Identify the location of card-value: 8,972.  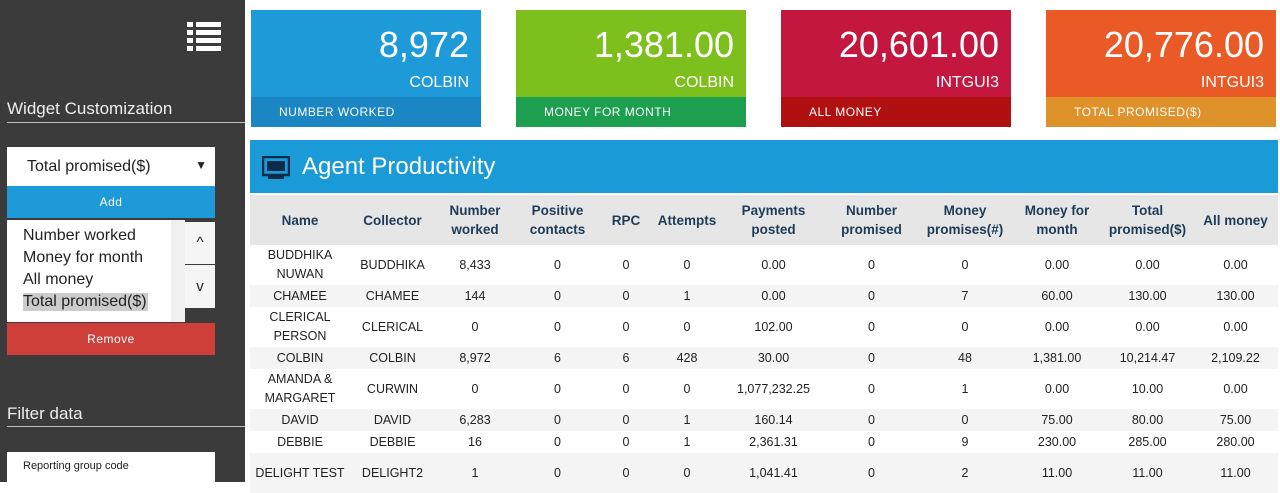
(423, 44).